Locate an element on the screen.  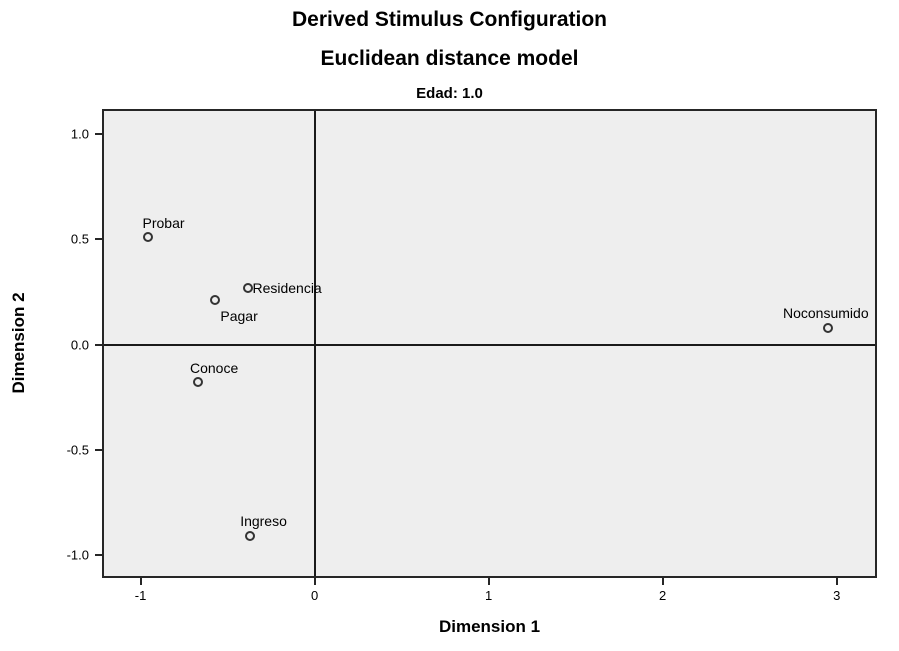
data-point-label: Probar is located at coordinates (163, 223).